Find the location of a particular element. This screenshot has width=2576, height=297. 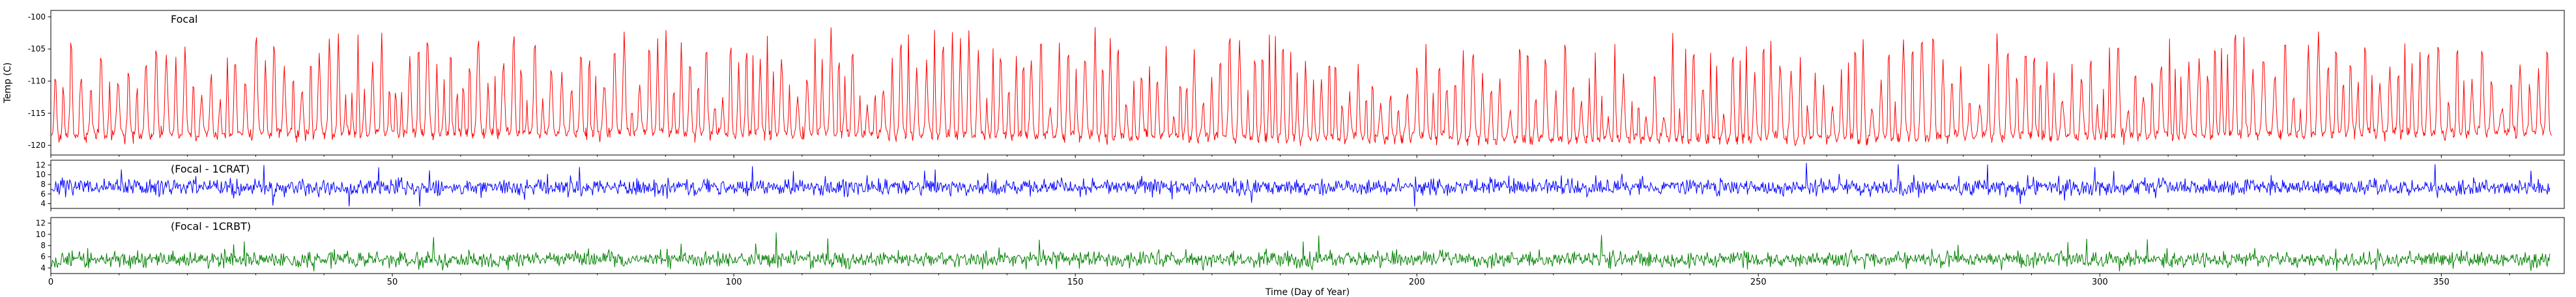

y-tick-label: -120 is located at coordinates (37, 145).